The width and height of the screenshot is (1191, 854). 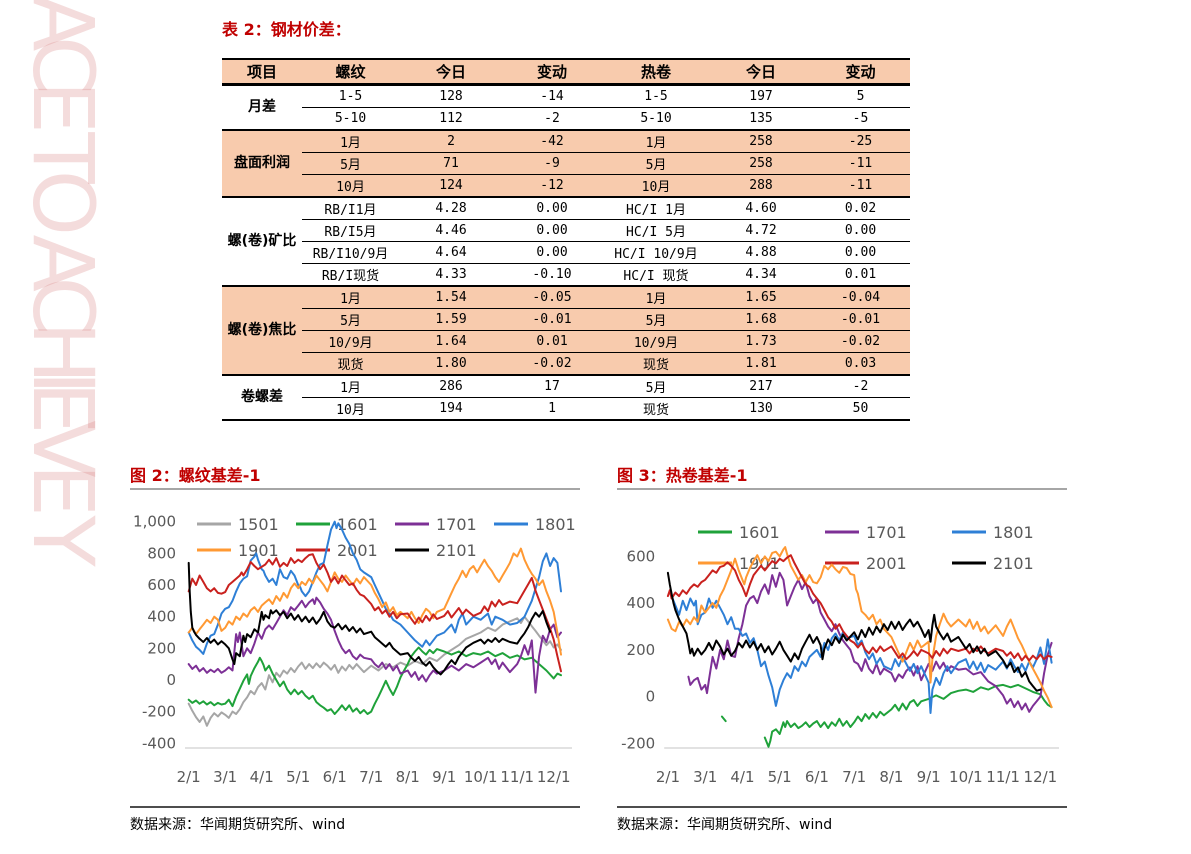 I want to click on table-row: 10月 124 -12 10月 288 -11, so click(x=566, y=186).